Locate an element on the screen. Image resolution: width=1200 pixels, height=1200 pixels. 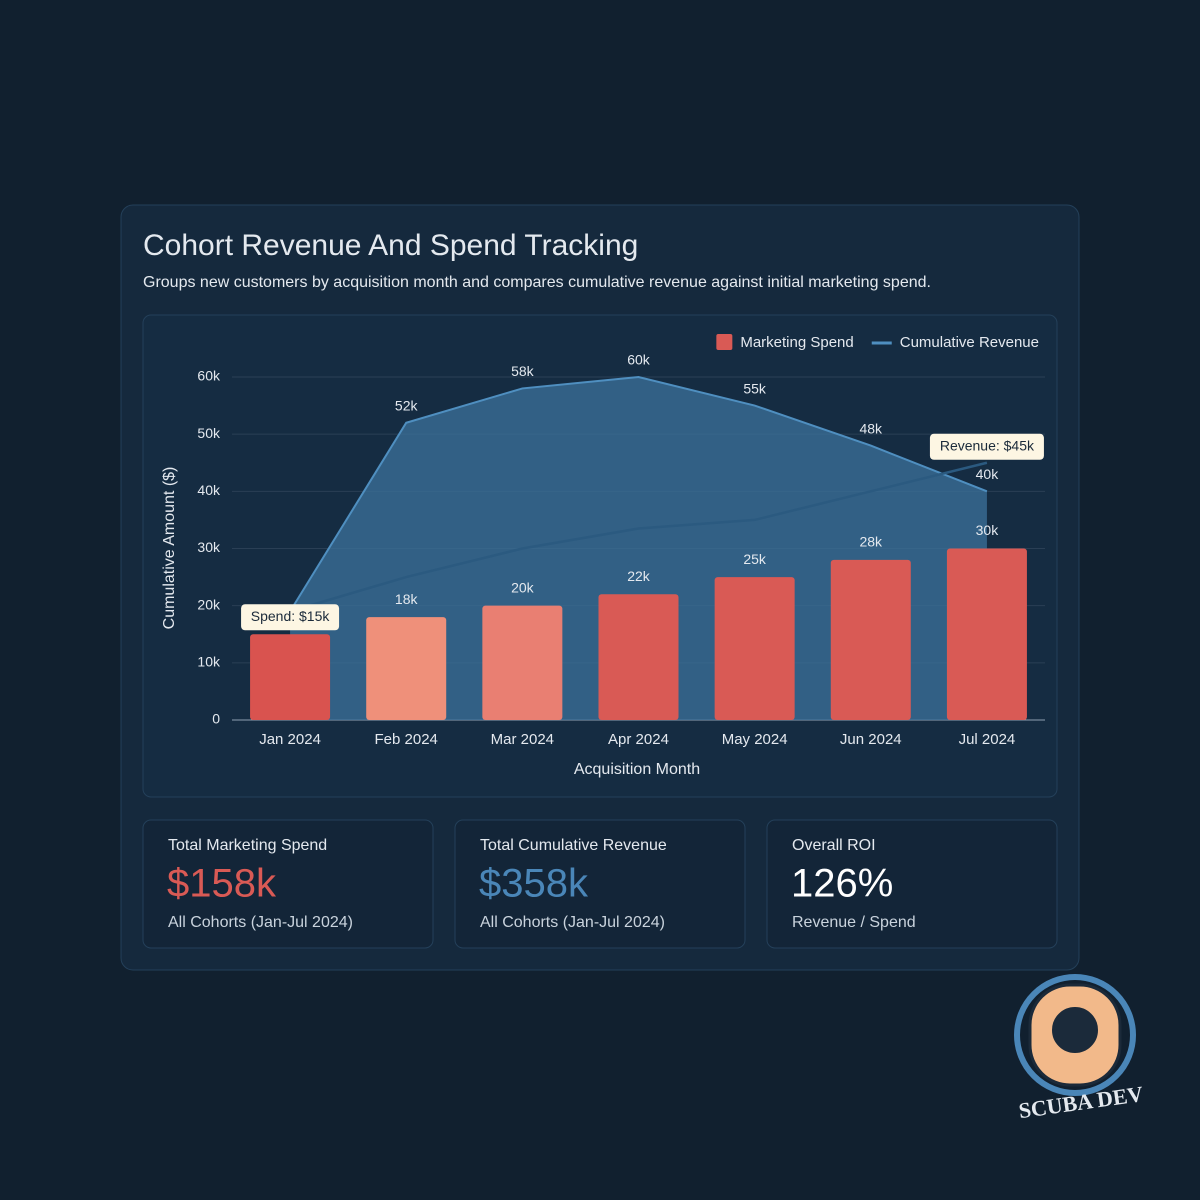
y-axis-label: Cumulative Amount ($) is located at coordinates (169, 548).